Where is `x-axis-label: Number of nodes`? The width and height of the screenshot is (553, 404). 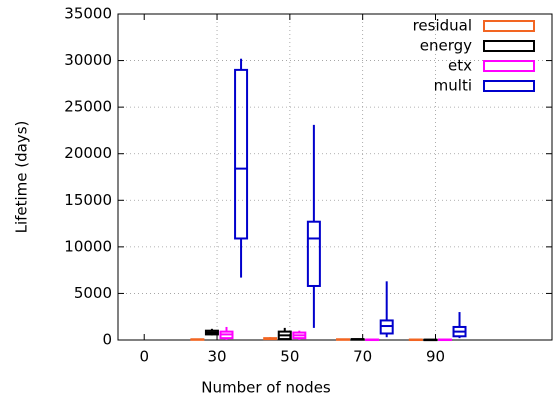
x-axis-label: Number of nodes is located at coordinates (266, 388).